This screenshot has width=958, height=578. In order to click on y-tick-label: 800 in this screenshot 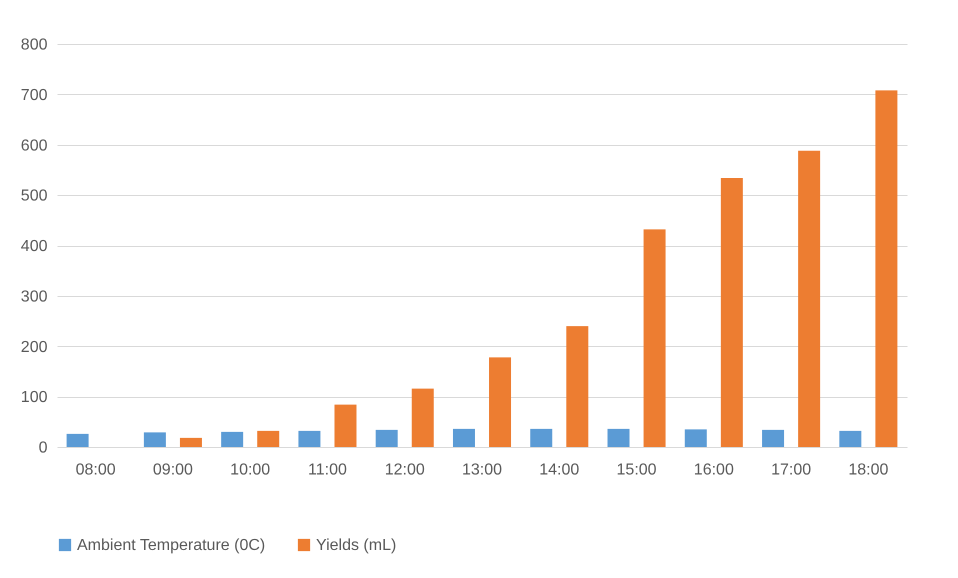, I will do `click(34, 45)`.